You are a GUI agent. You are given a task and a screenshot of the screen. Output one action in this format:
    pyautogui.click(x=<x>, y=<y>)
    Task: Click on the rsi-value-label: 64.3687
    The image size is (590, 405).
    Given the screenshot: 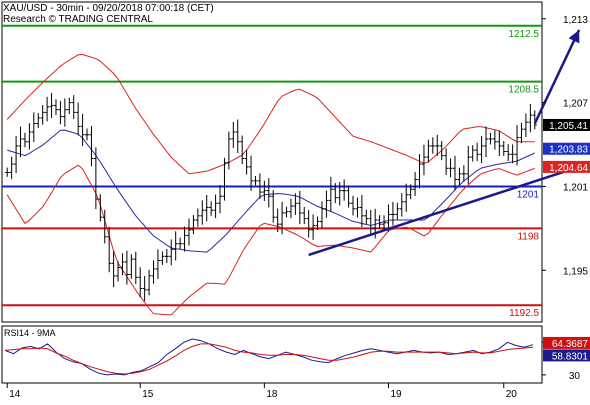 What is the action you would take?
    pyautogui.click(x=570, y=344)
    